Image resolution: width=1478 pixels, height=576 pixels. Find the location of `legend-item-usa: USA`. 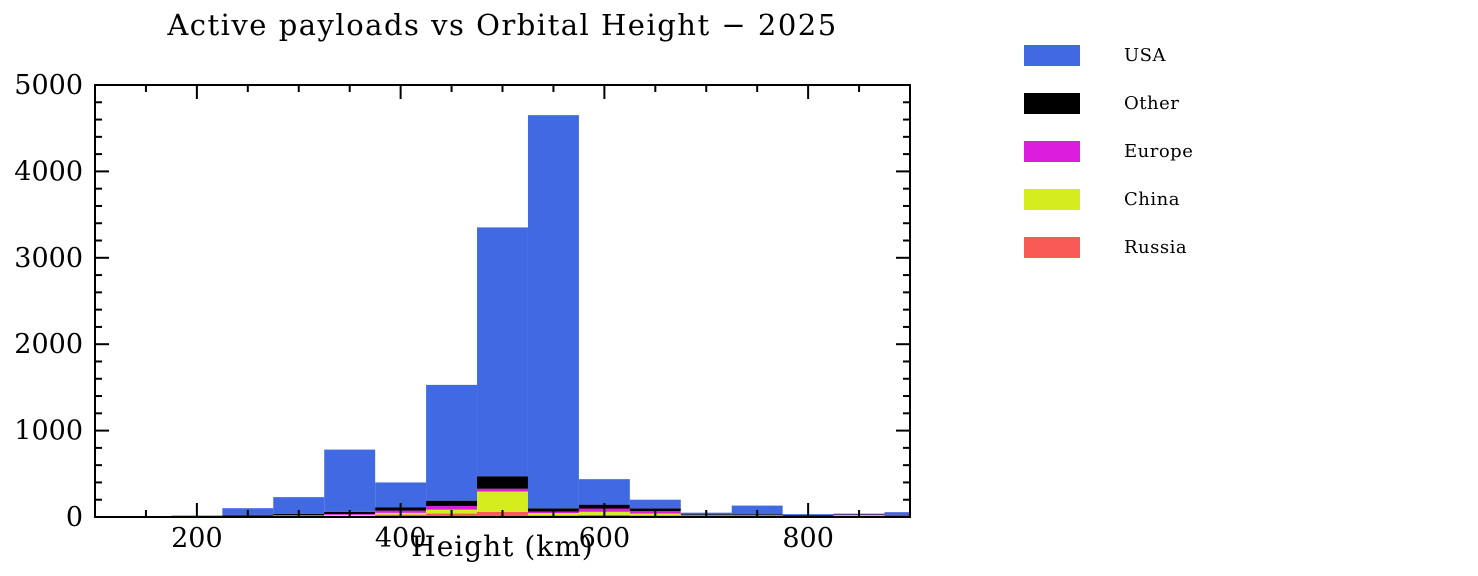

legend-item-usa: USA is located at coordinates (1108, 55).